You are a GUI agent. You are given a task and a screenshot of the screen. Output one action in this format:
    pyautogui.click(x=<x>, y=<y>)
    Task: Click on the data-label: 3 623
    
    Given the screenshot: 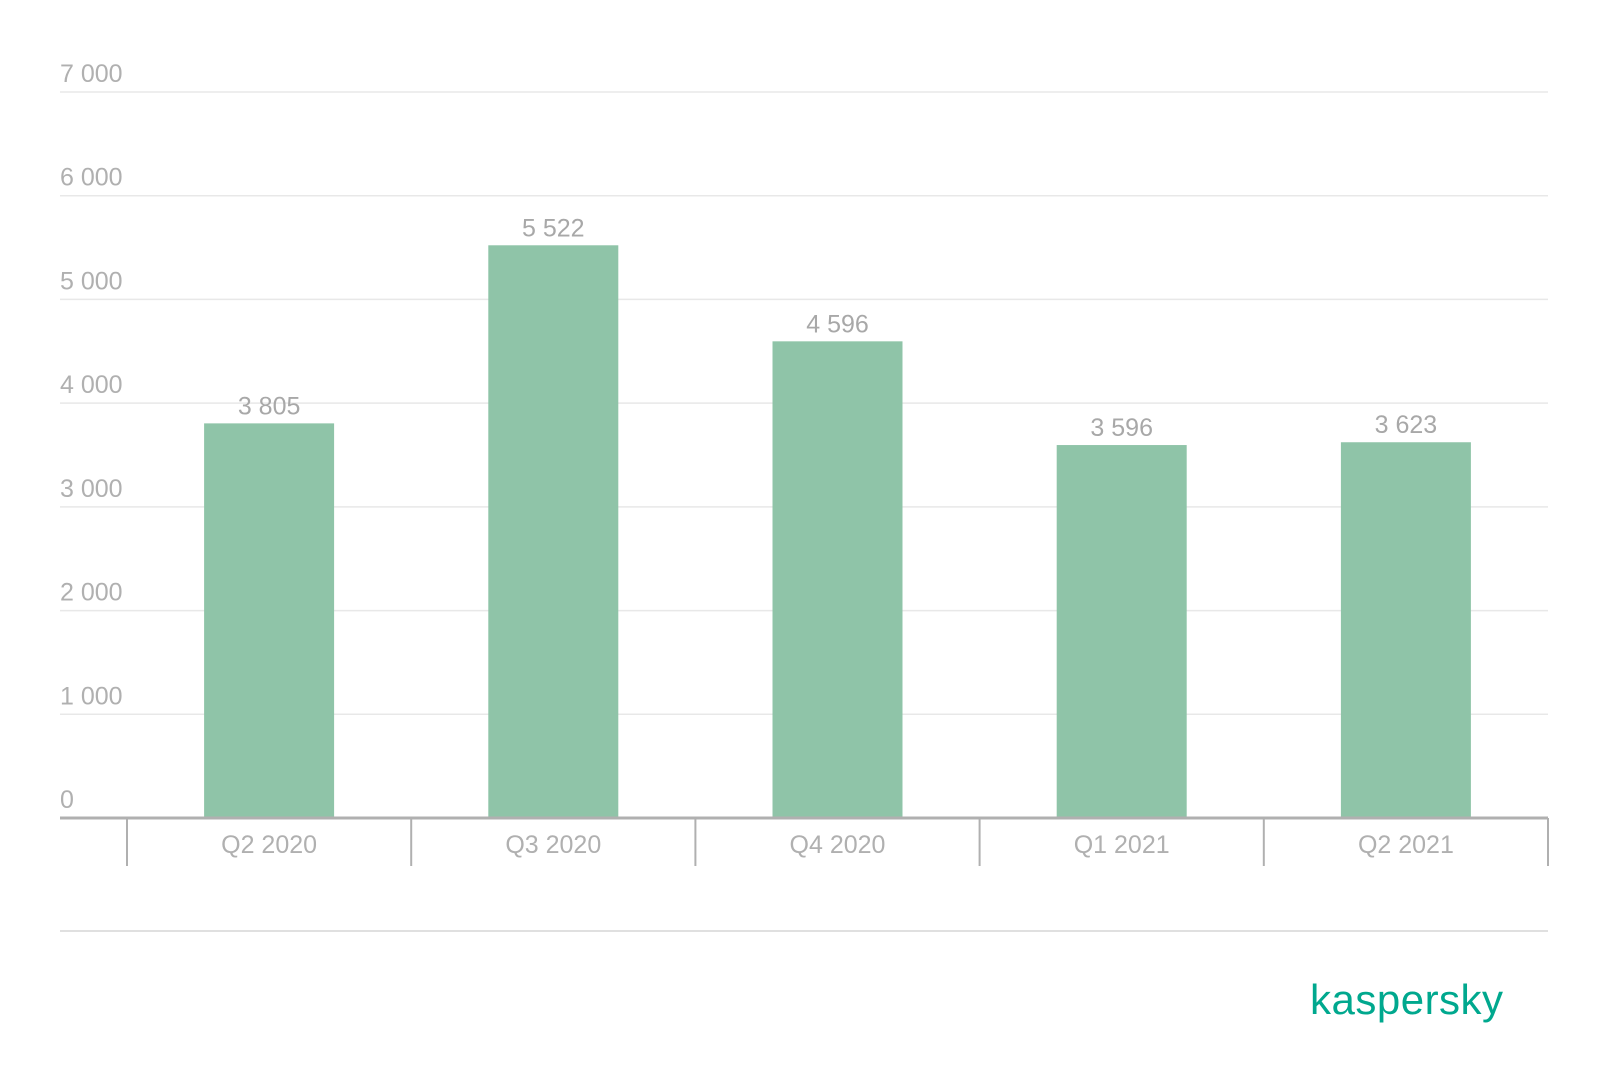 What is the action you would take?
    pyautogui.click(x=1406, y=425)
    